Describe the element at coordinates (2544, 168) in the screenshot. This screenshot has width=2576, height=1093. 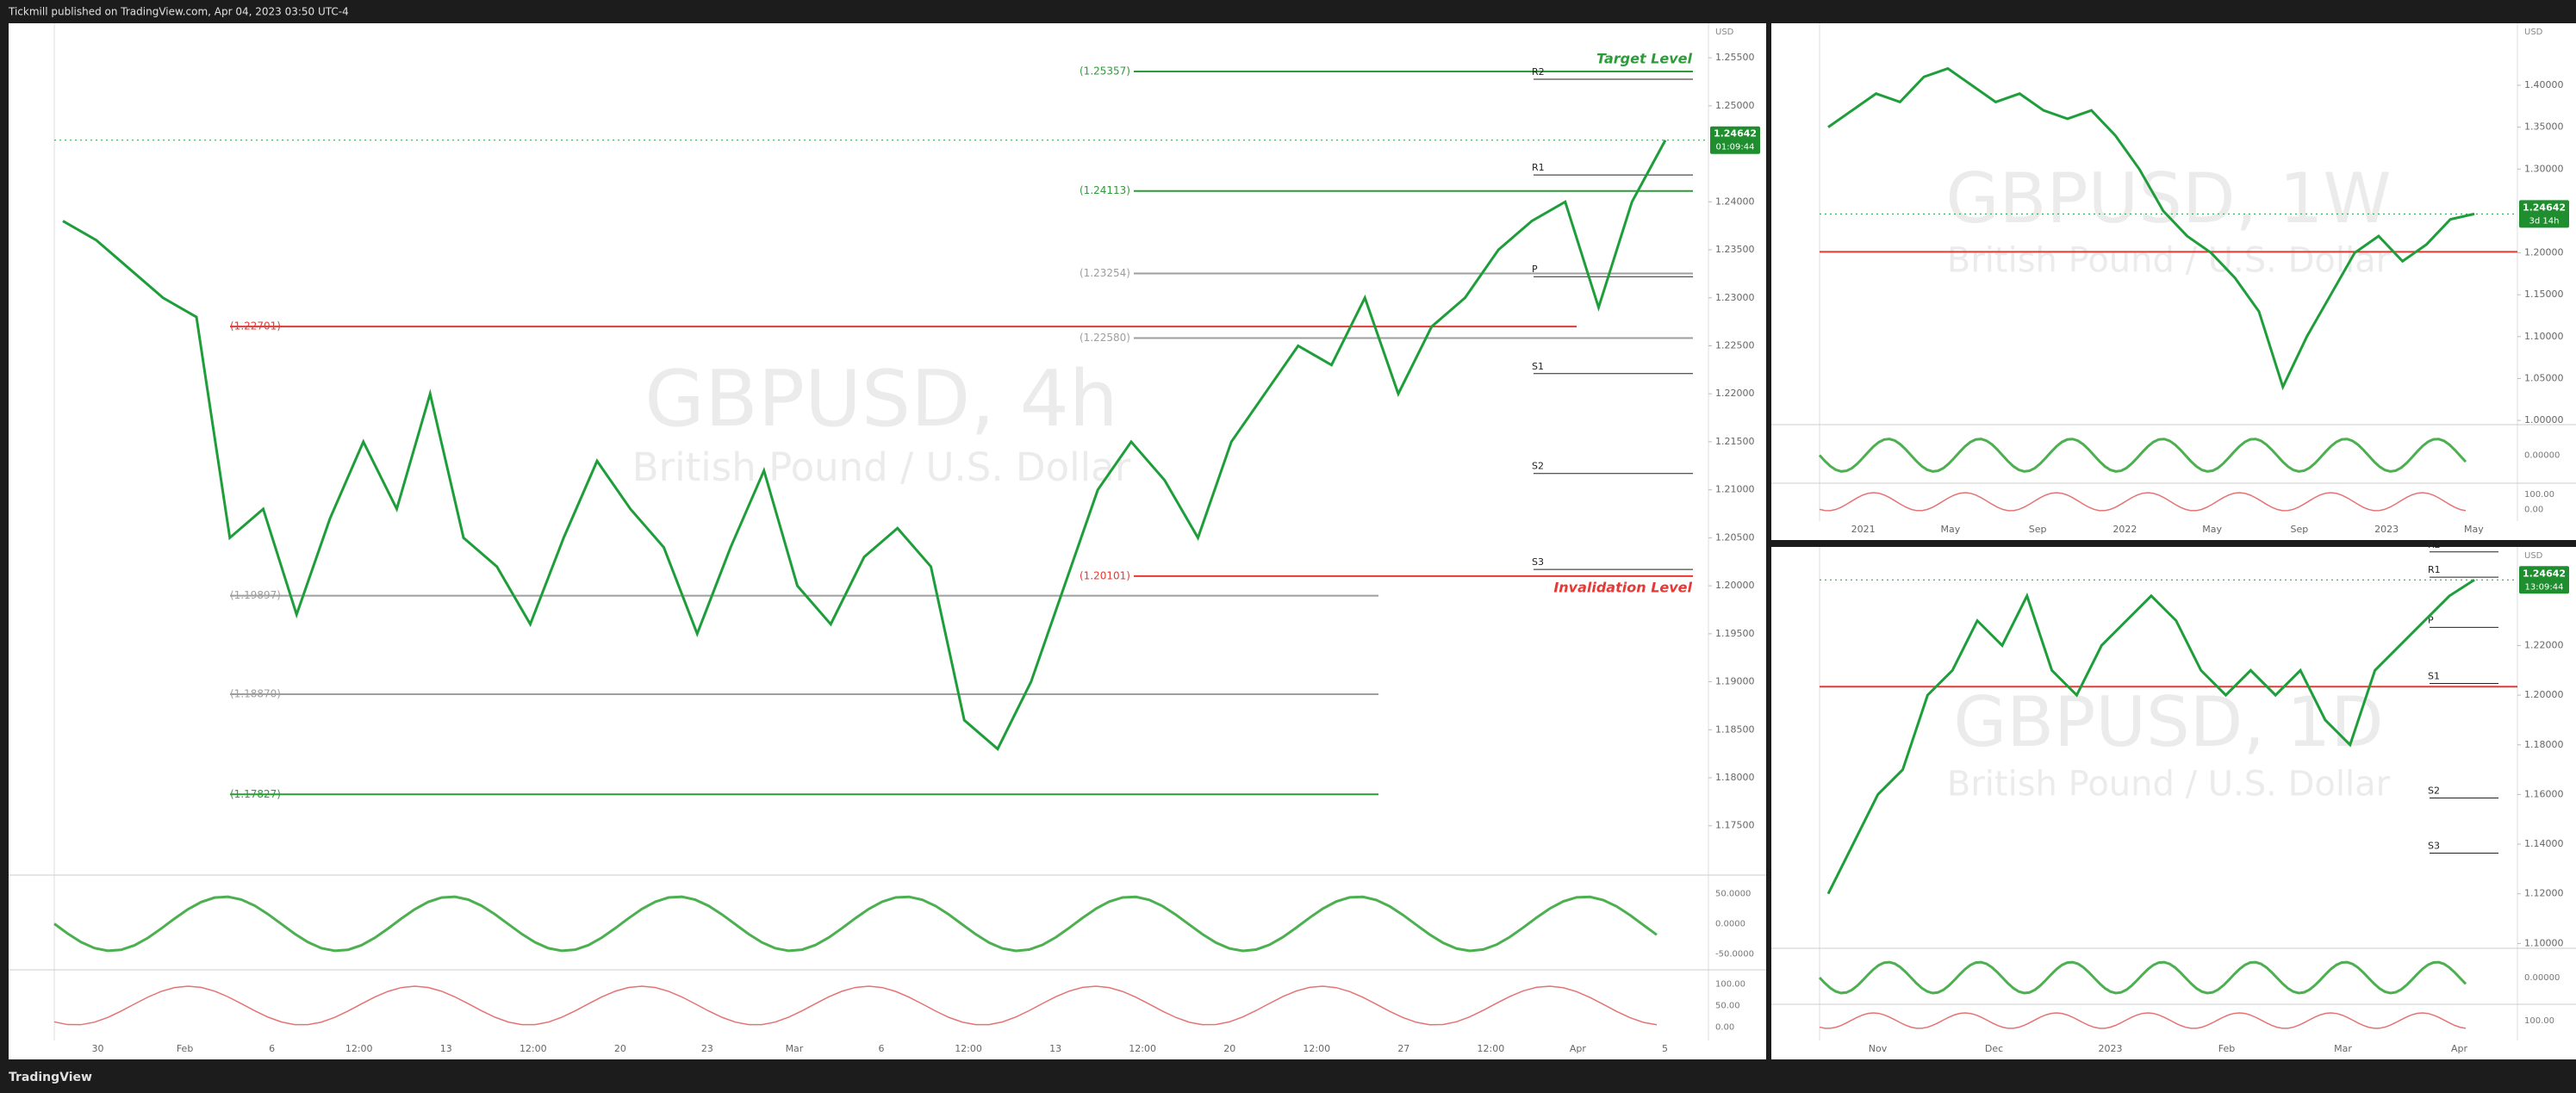
I see `y-tick-label: 1.30000` at that location.